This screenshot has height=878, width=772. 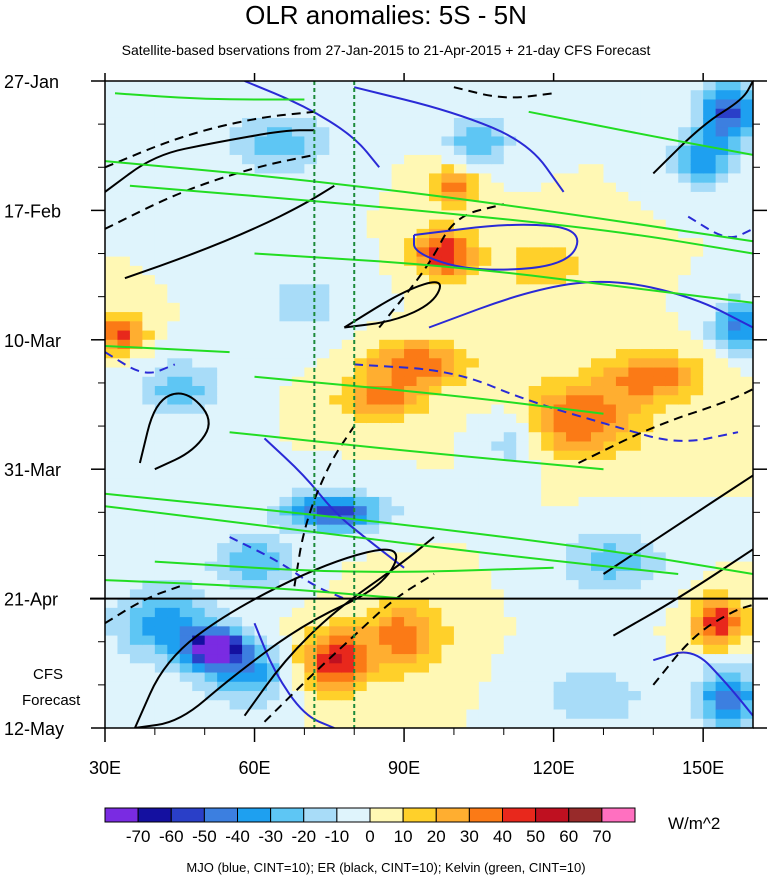 I want to click on colorbar: -70 -60 -50 -40 -30 -20 -10 0 10 20 30 40 50 60 70, so click(x=370, y=826).